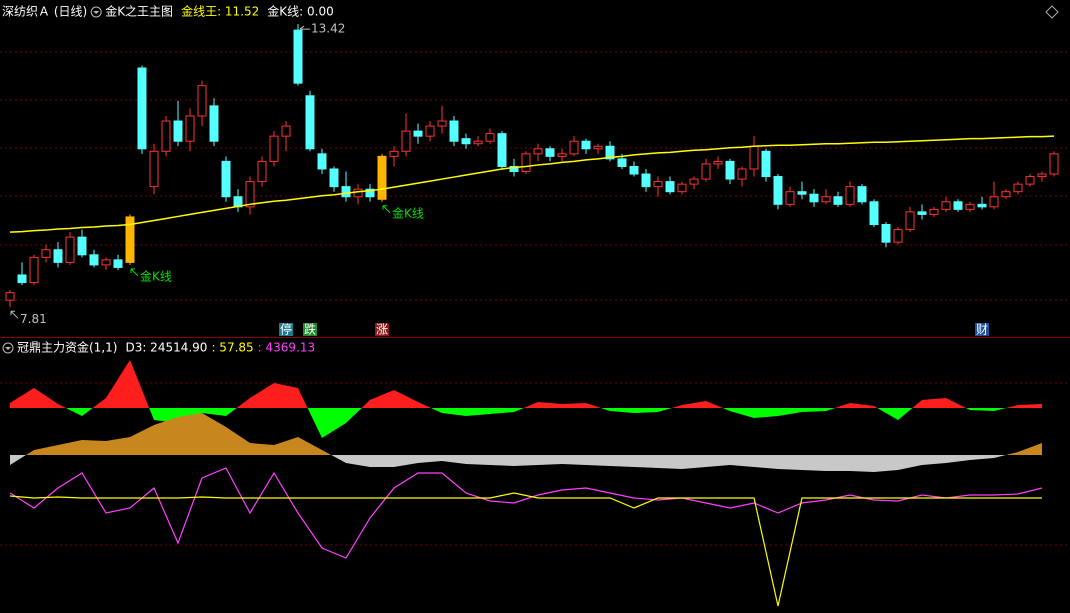 The height and width of the screenshot is (613, 1070). Describe the element at coordinates (1052, 12) in the screenshot. I see `settings-icon` at that location.